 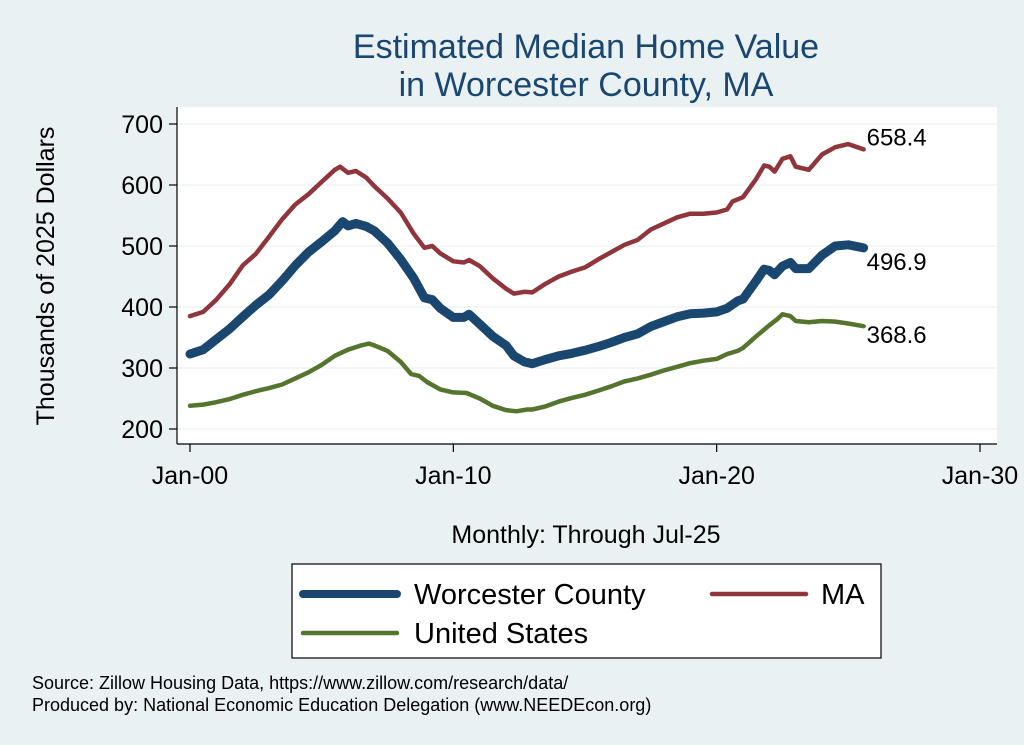 What do you see at coordinates (142, 308) in the screenshot?
I see `y-tick-label: 400` at bounding box center [142, 308].